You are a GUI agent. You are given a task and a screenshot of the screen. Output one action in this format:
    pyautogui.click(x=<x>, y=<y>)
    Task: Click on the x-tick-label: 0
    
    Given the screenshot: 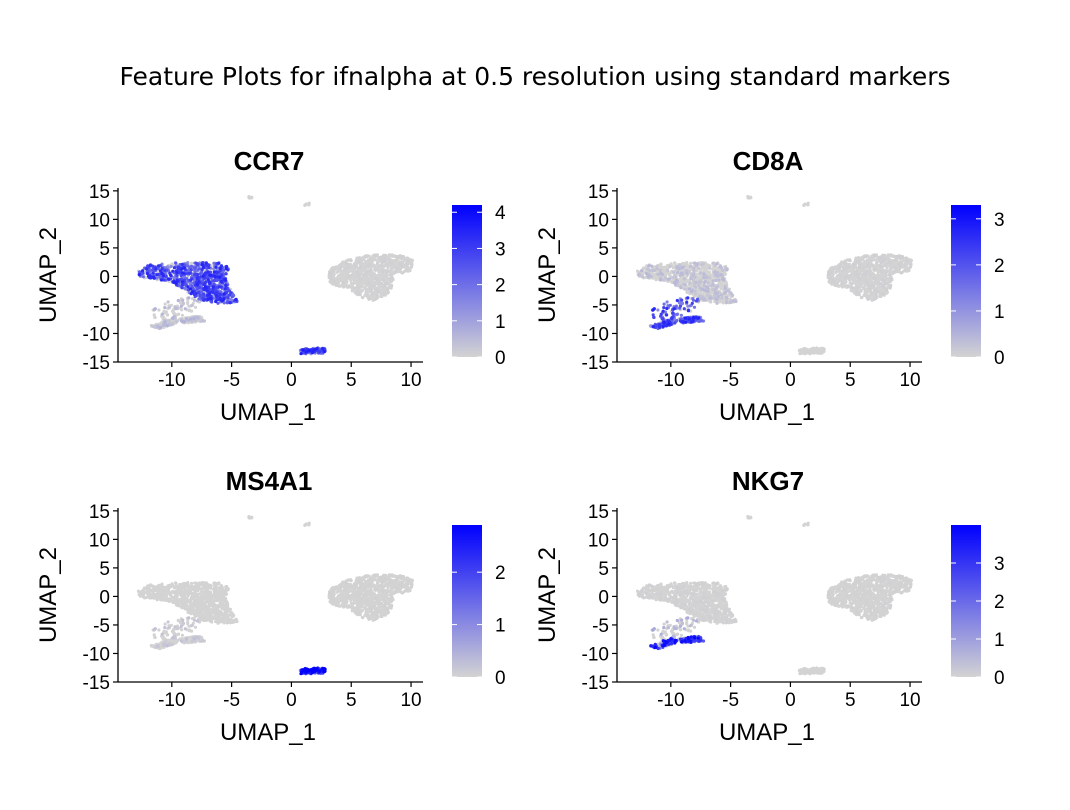 What is the action you would take?
    pyautogui.click(x=790, y=380)
    